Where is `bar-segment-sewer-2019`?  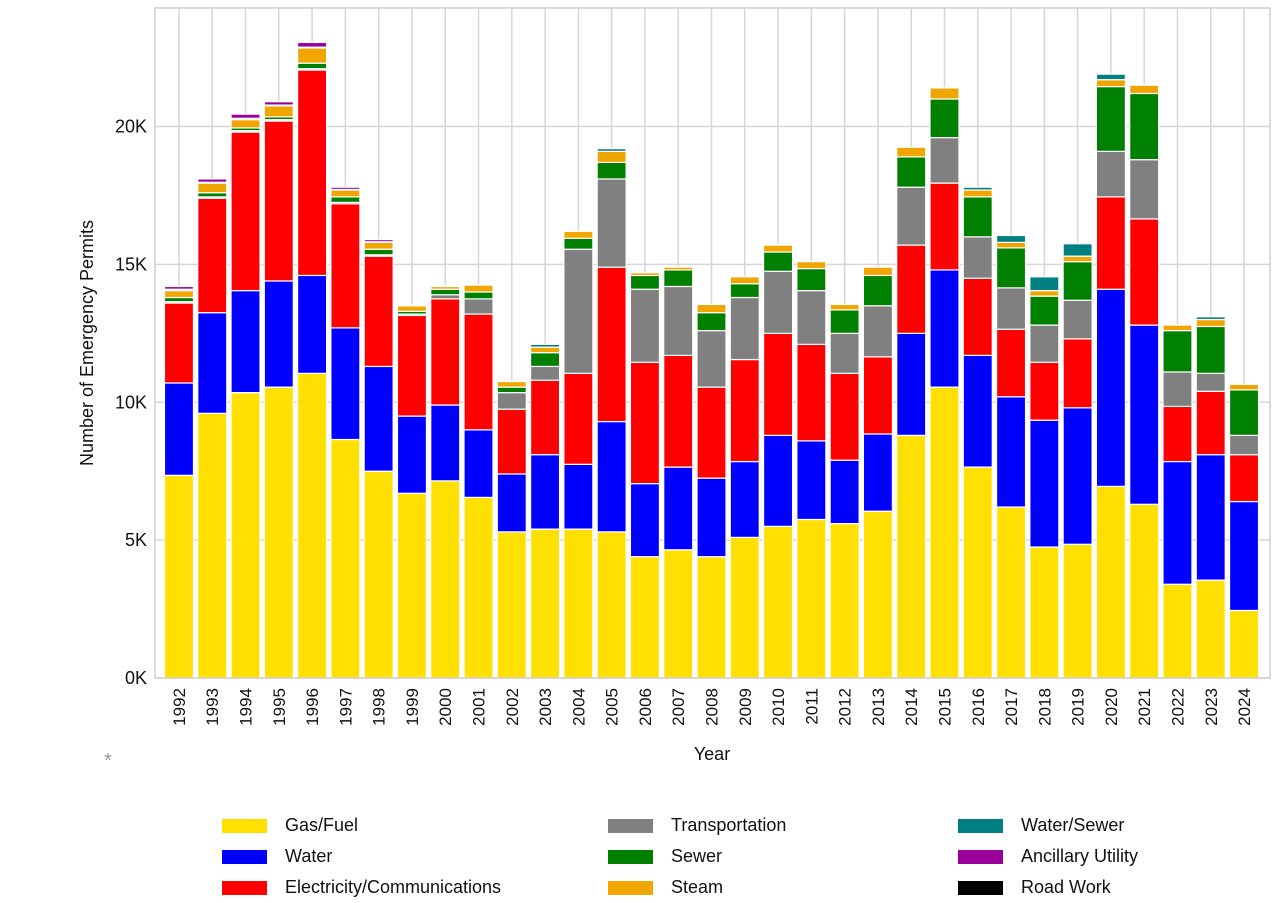
bar-segment-sewer-2019 is located at coordinates (1077, 281).